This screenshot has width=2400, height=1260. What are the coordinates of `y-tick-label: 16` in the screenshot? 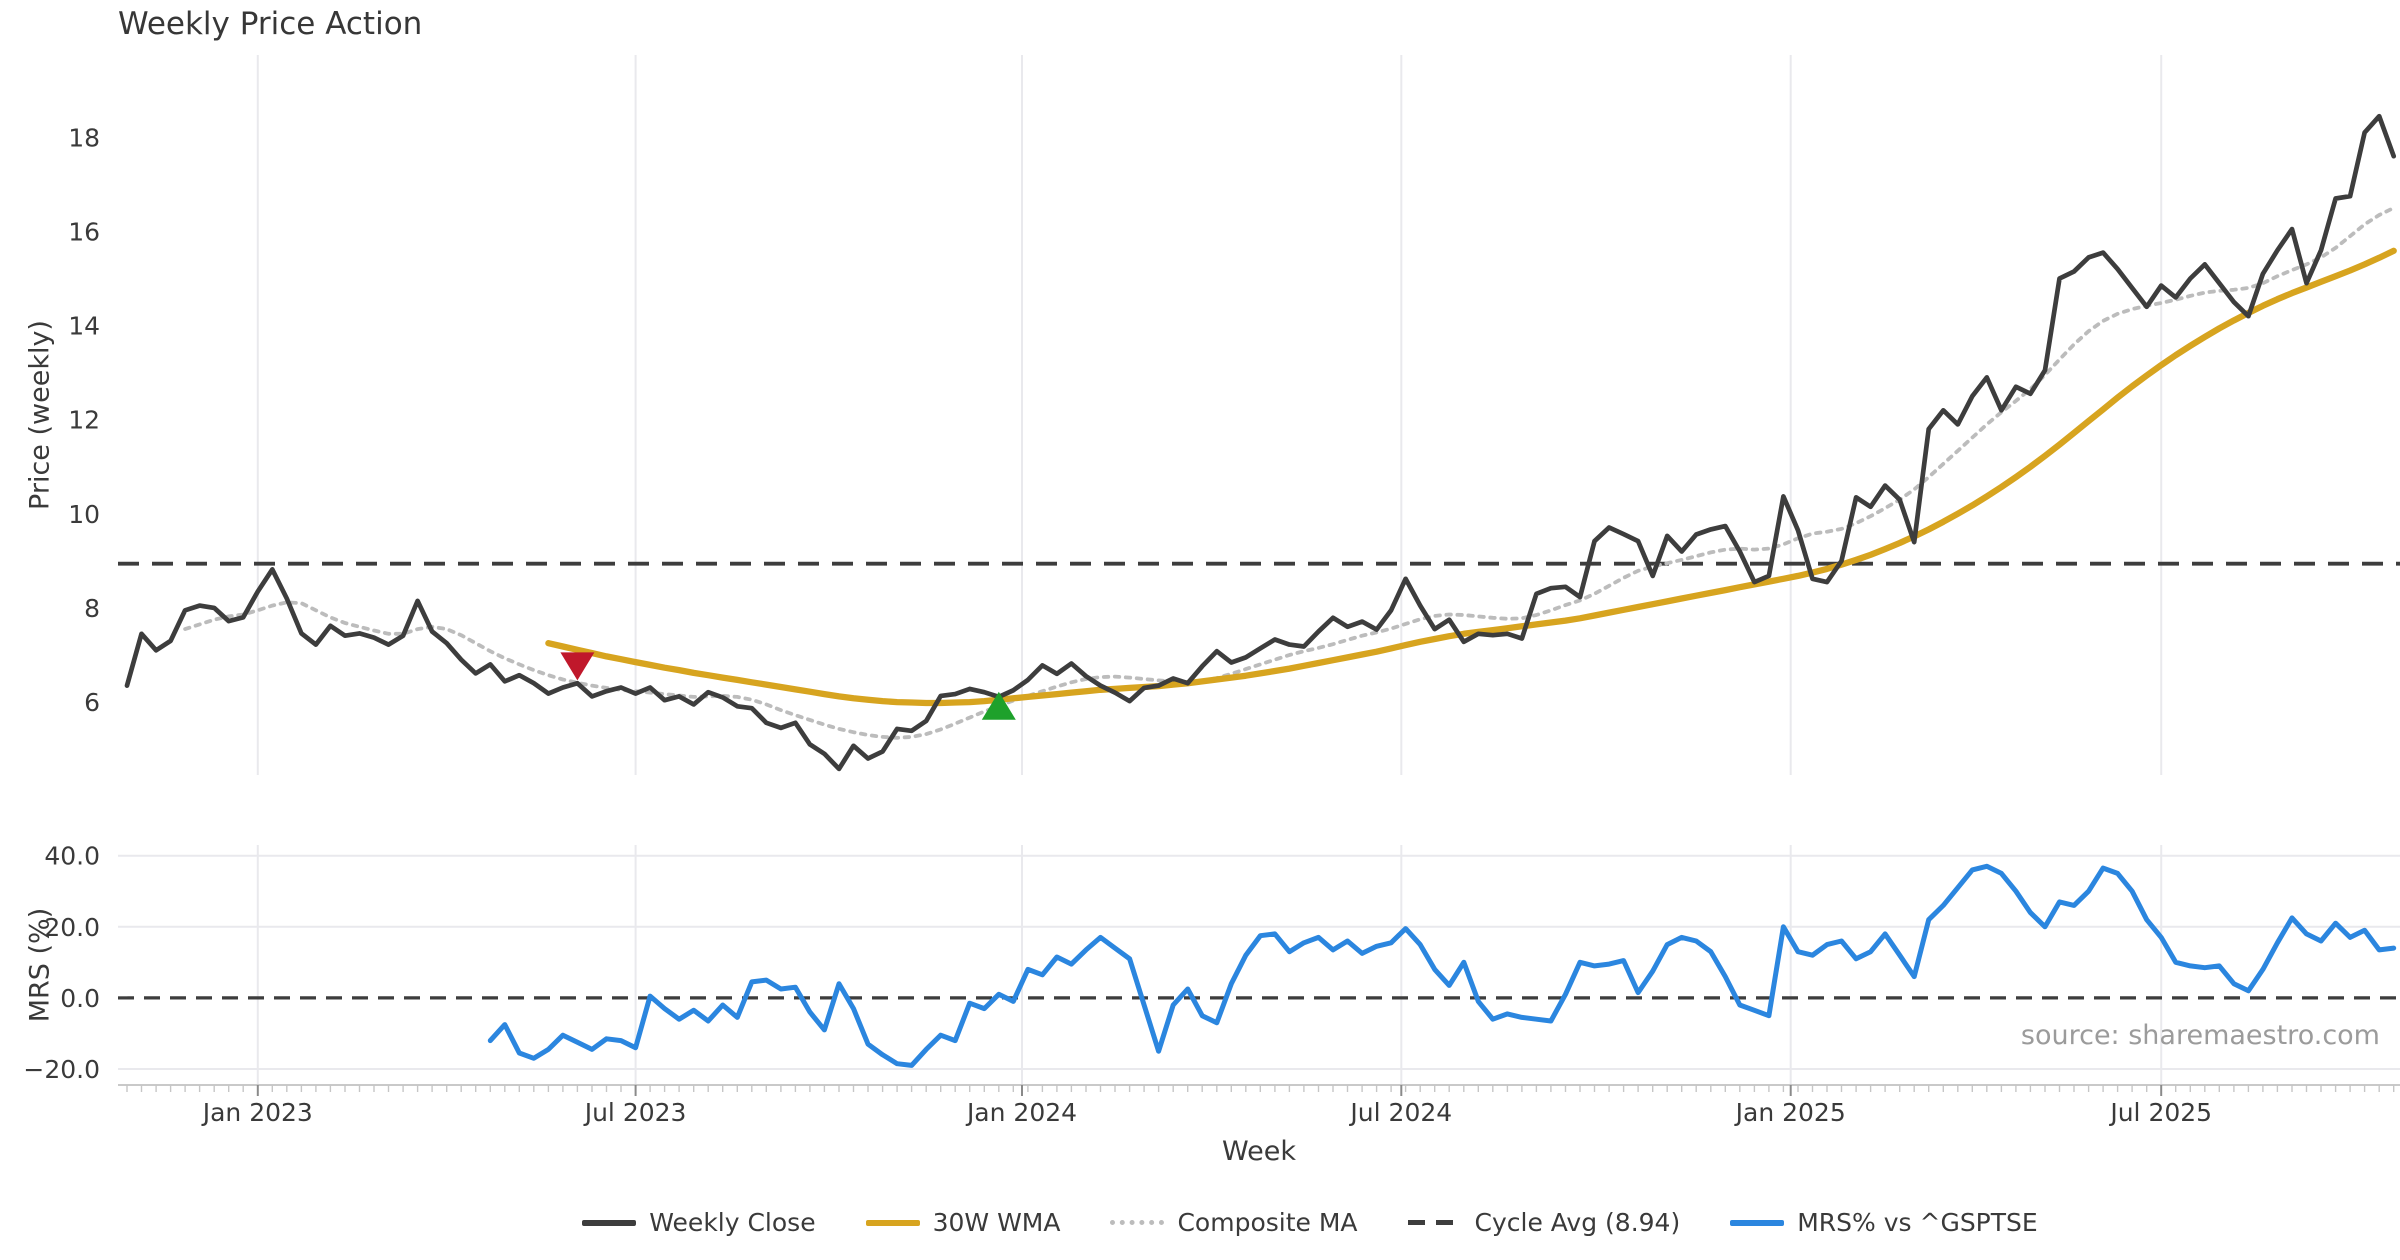 It's located at (84, 232).